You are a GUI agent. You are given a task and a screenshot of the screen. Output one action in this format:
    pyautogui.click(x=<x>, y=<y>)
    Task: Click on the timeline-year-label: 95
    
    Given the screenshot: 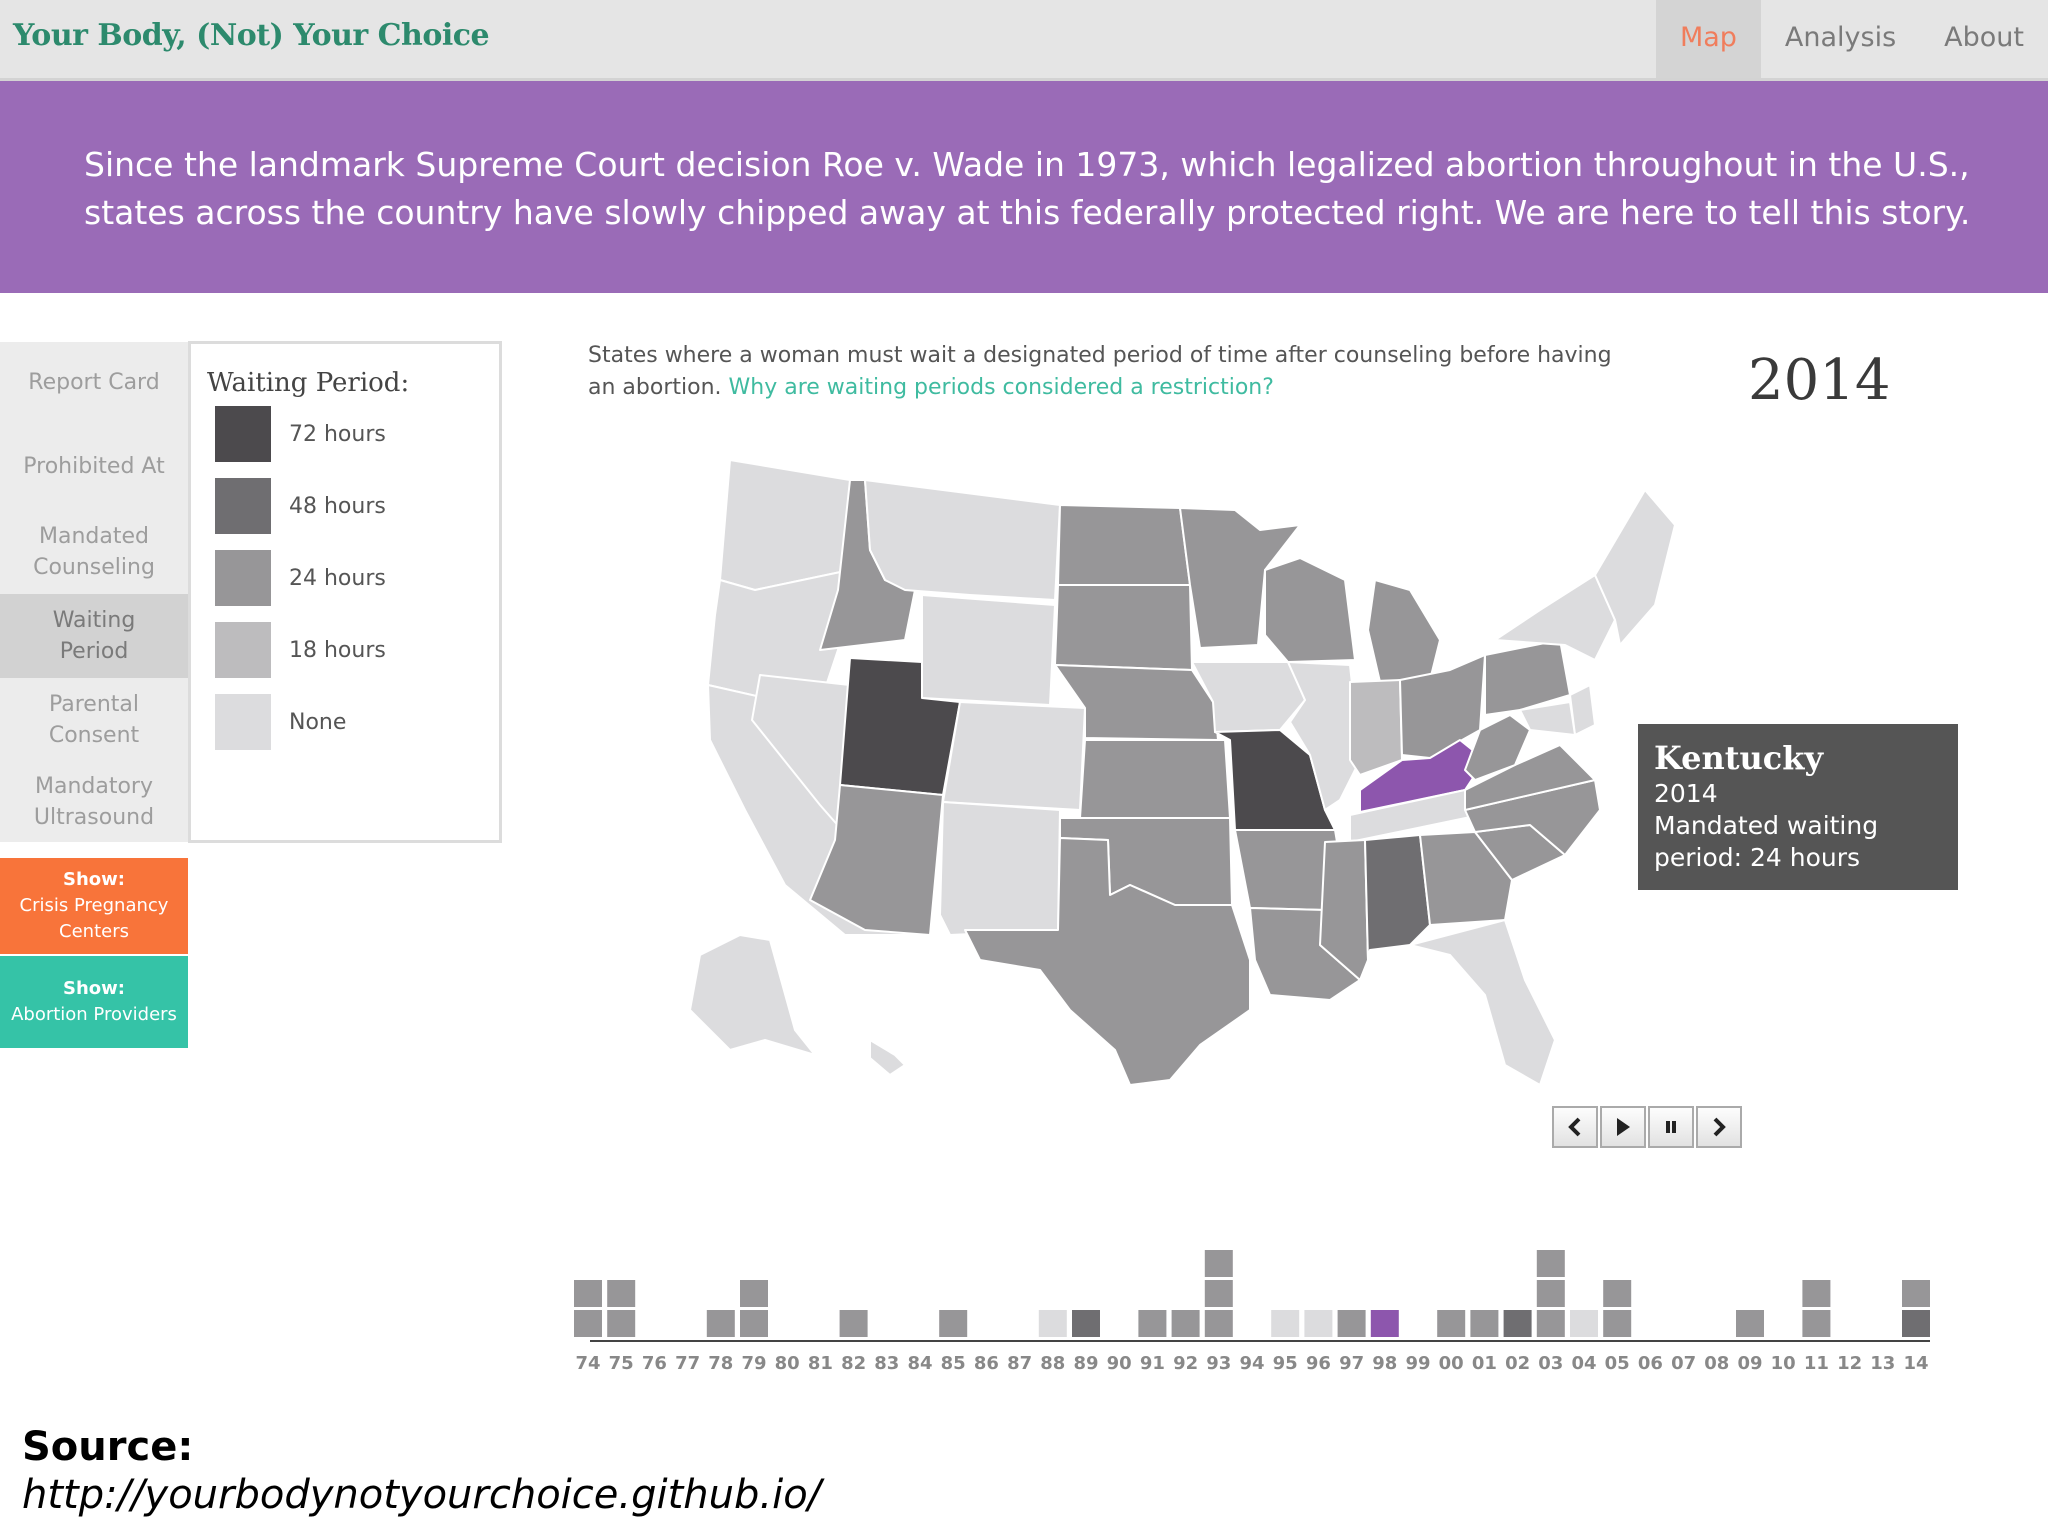 What is the action you would take?
    pyautogui.click(x=1285, y=1363)
    